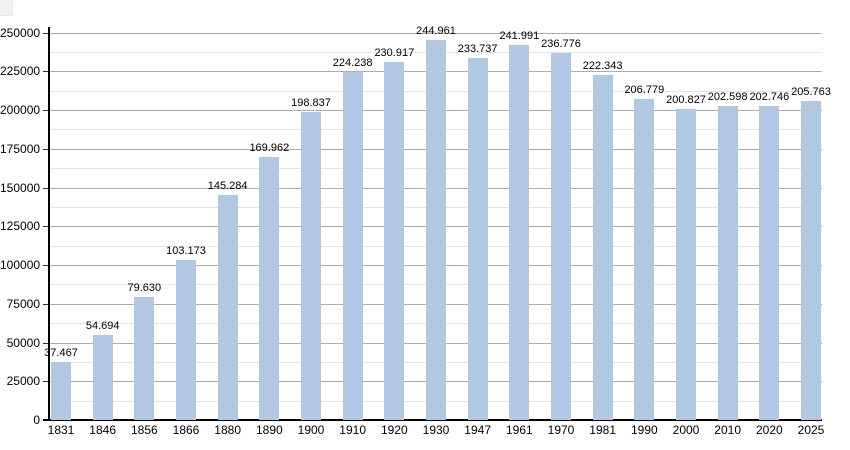 The width and height of the screenshot is (850, 450). What do you see at coordinates (769, 430) in the screenshot?
I see `x-axis-year-label: 2020` at bounding box center [769, 430].